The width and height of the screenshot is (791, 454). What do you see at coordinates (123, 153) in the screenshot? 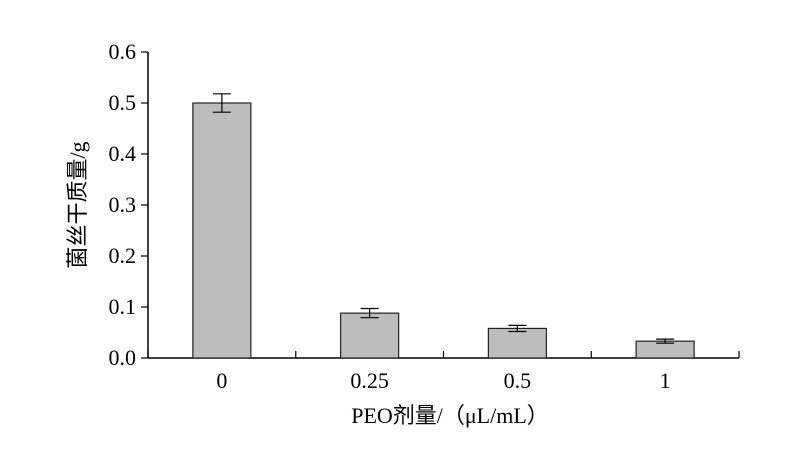
I see `y-tick-label: 0.4` at bounding box center [123, 153].